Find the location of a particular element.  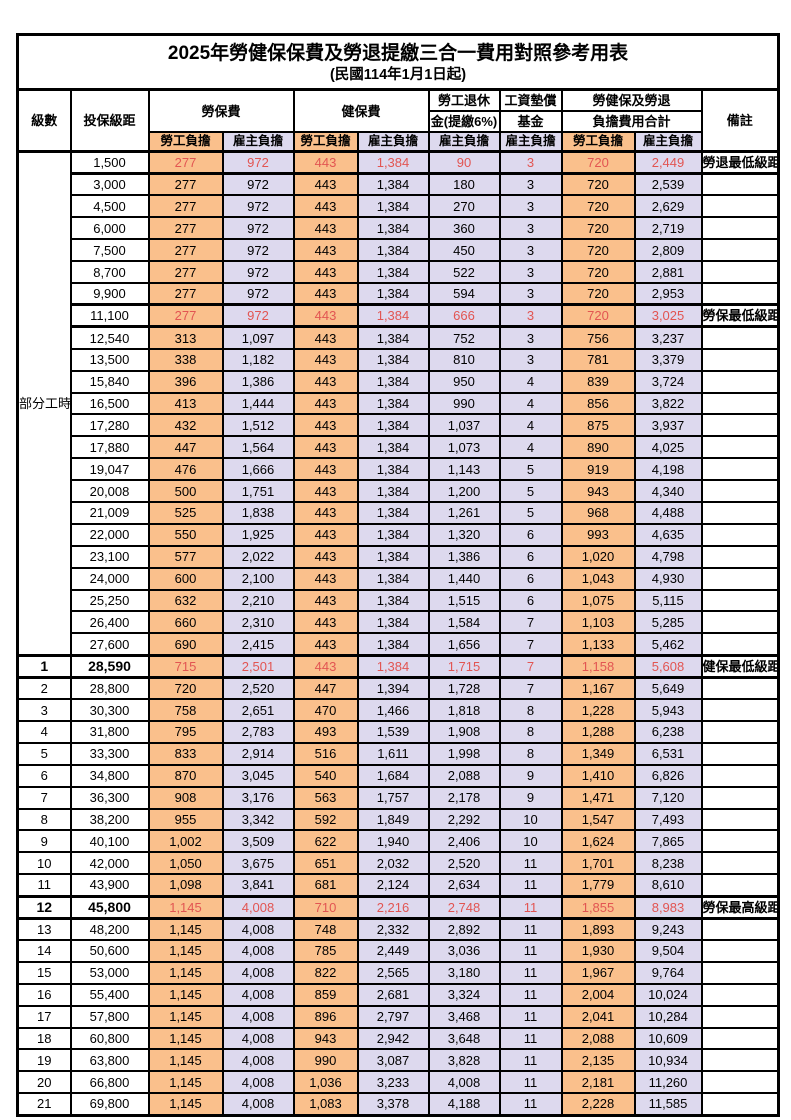

cell-pension-employer: 1,515 is located at coordinates (464, 600).